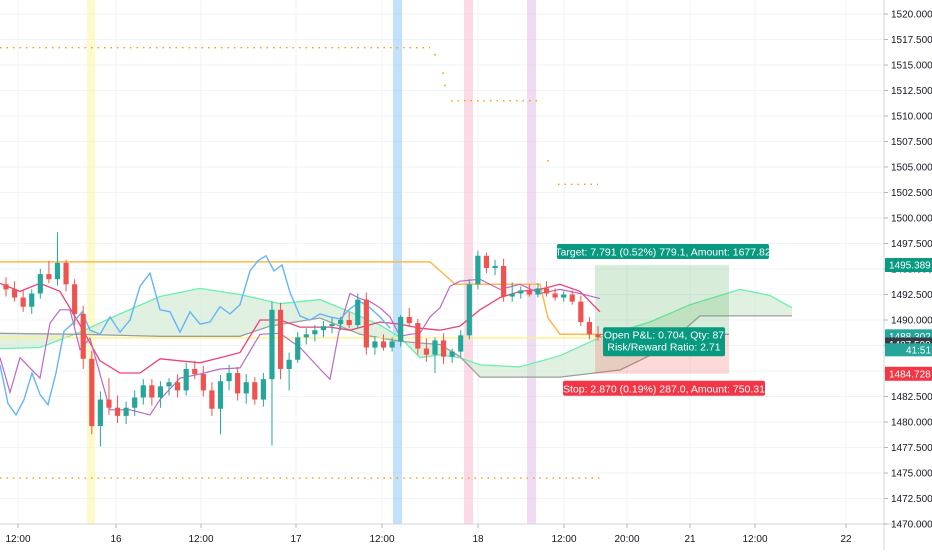 The width and height of the screenshot is (932, 555). What do you see at coordinates (911, 423) in the screenshot?
I see `y-tick-label: 1480.000` at bounding box center [911, 423].